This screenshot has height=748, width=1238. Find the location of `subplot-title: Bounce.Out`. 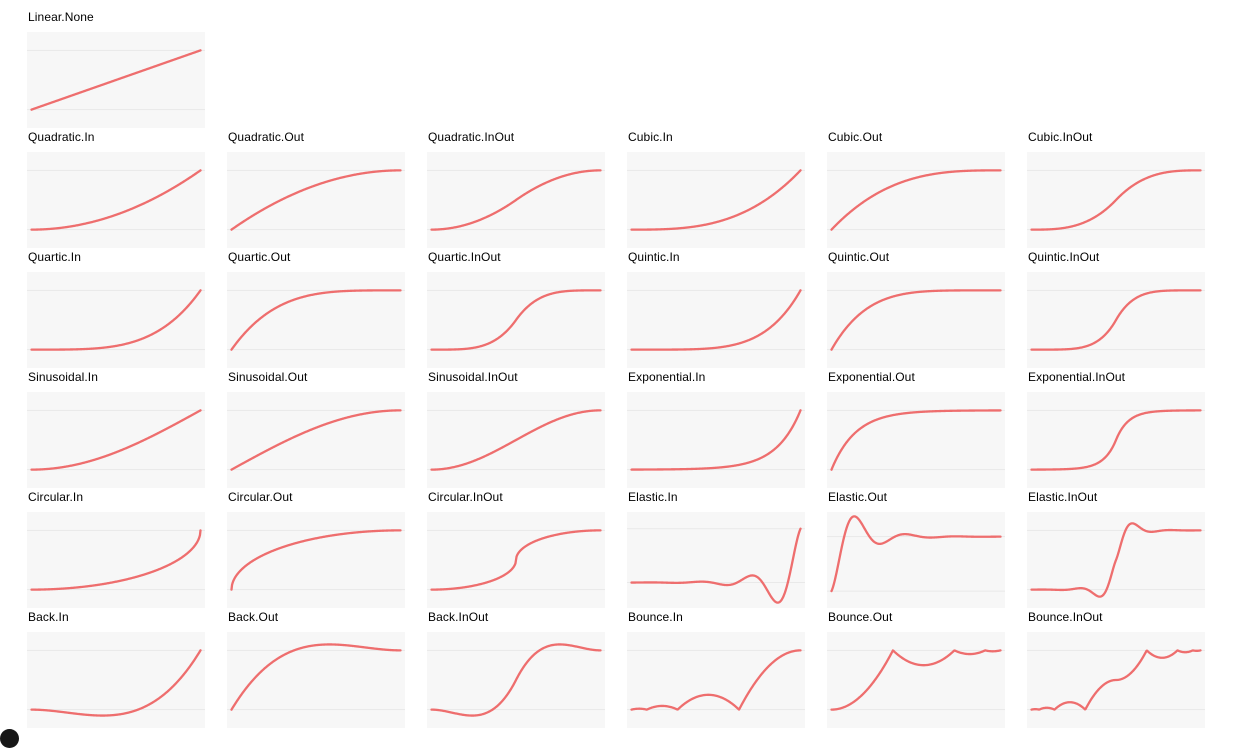

subplot-title: Bounce.Out is located at coordinates (860, 617).